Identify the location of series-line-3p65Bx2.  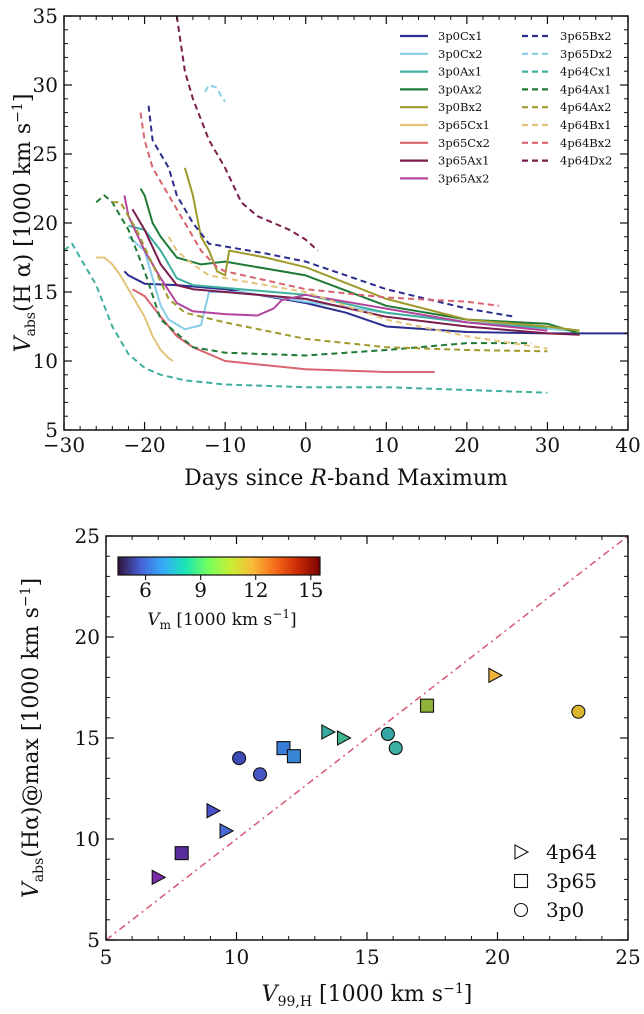
(331, 211).